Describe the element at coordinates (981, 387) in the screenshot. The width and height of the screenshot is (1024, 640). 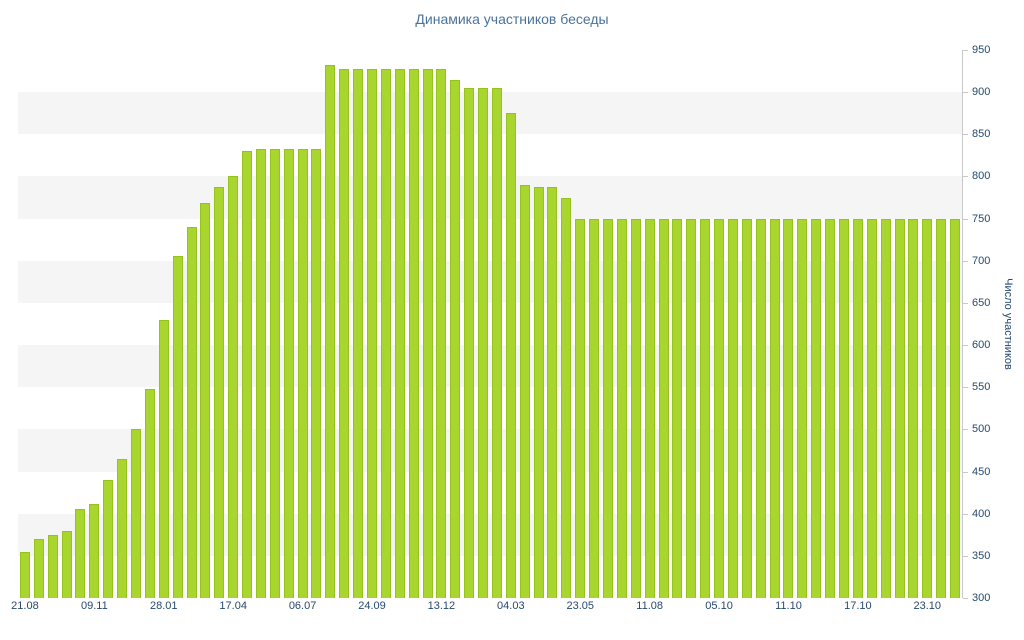
I see `y-axis-tick-label: 550` at that location.